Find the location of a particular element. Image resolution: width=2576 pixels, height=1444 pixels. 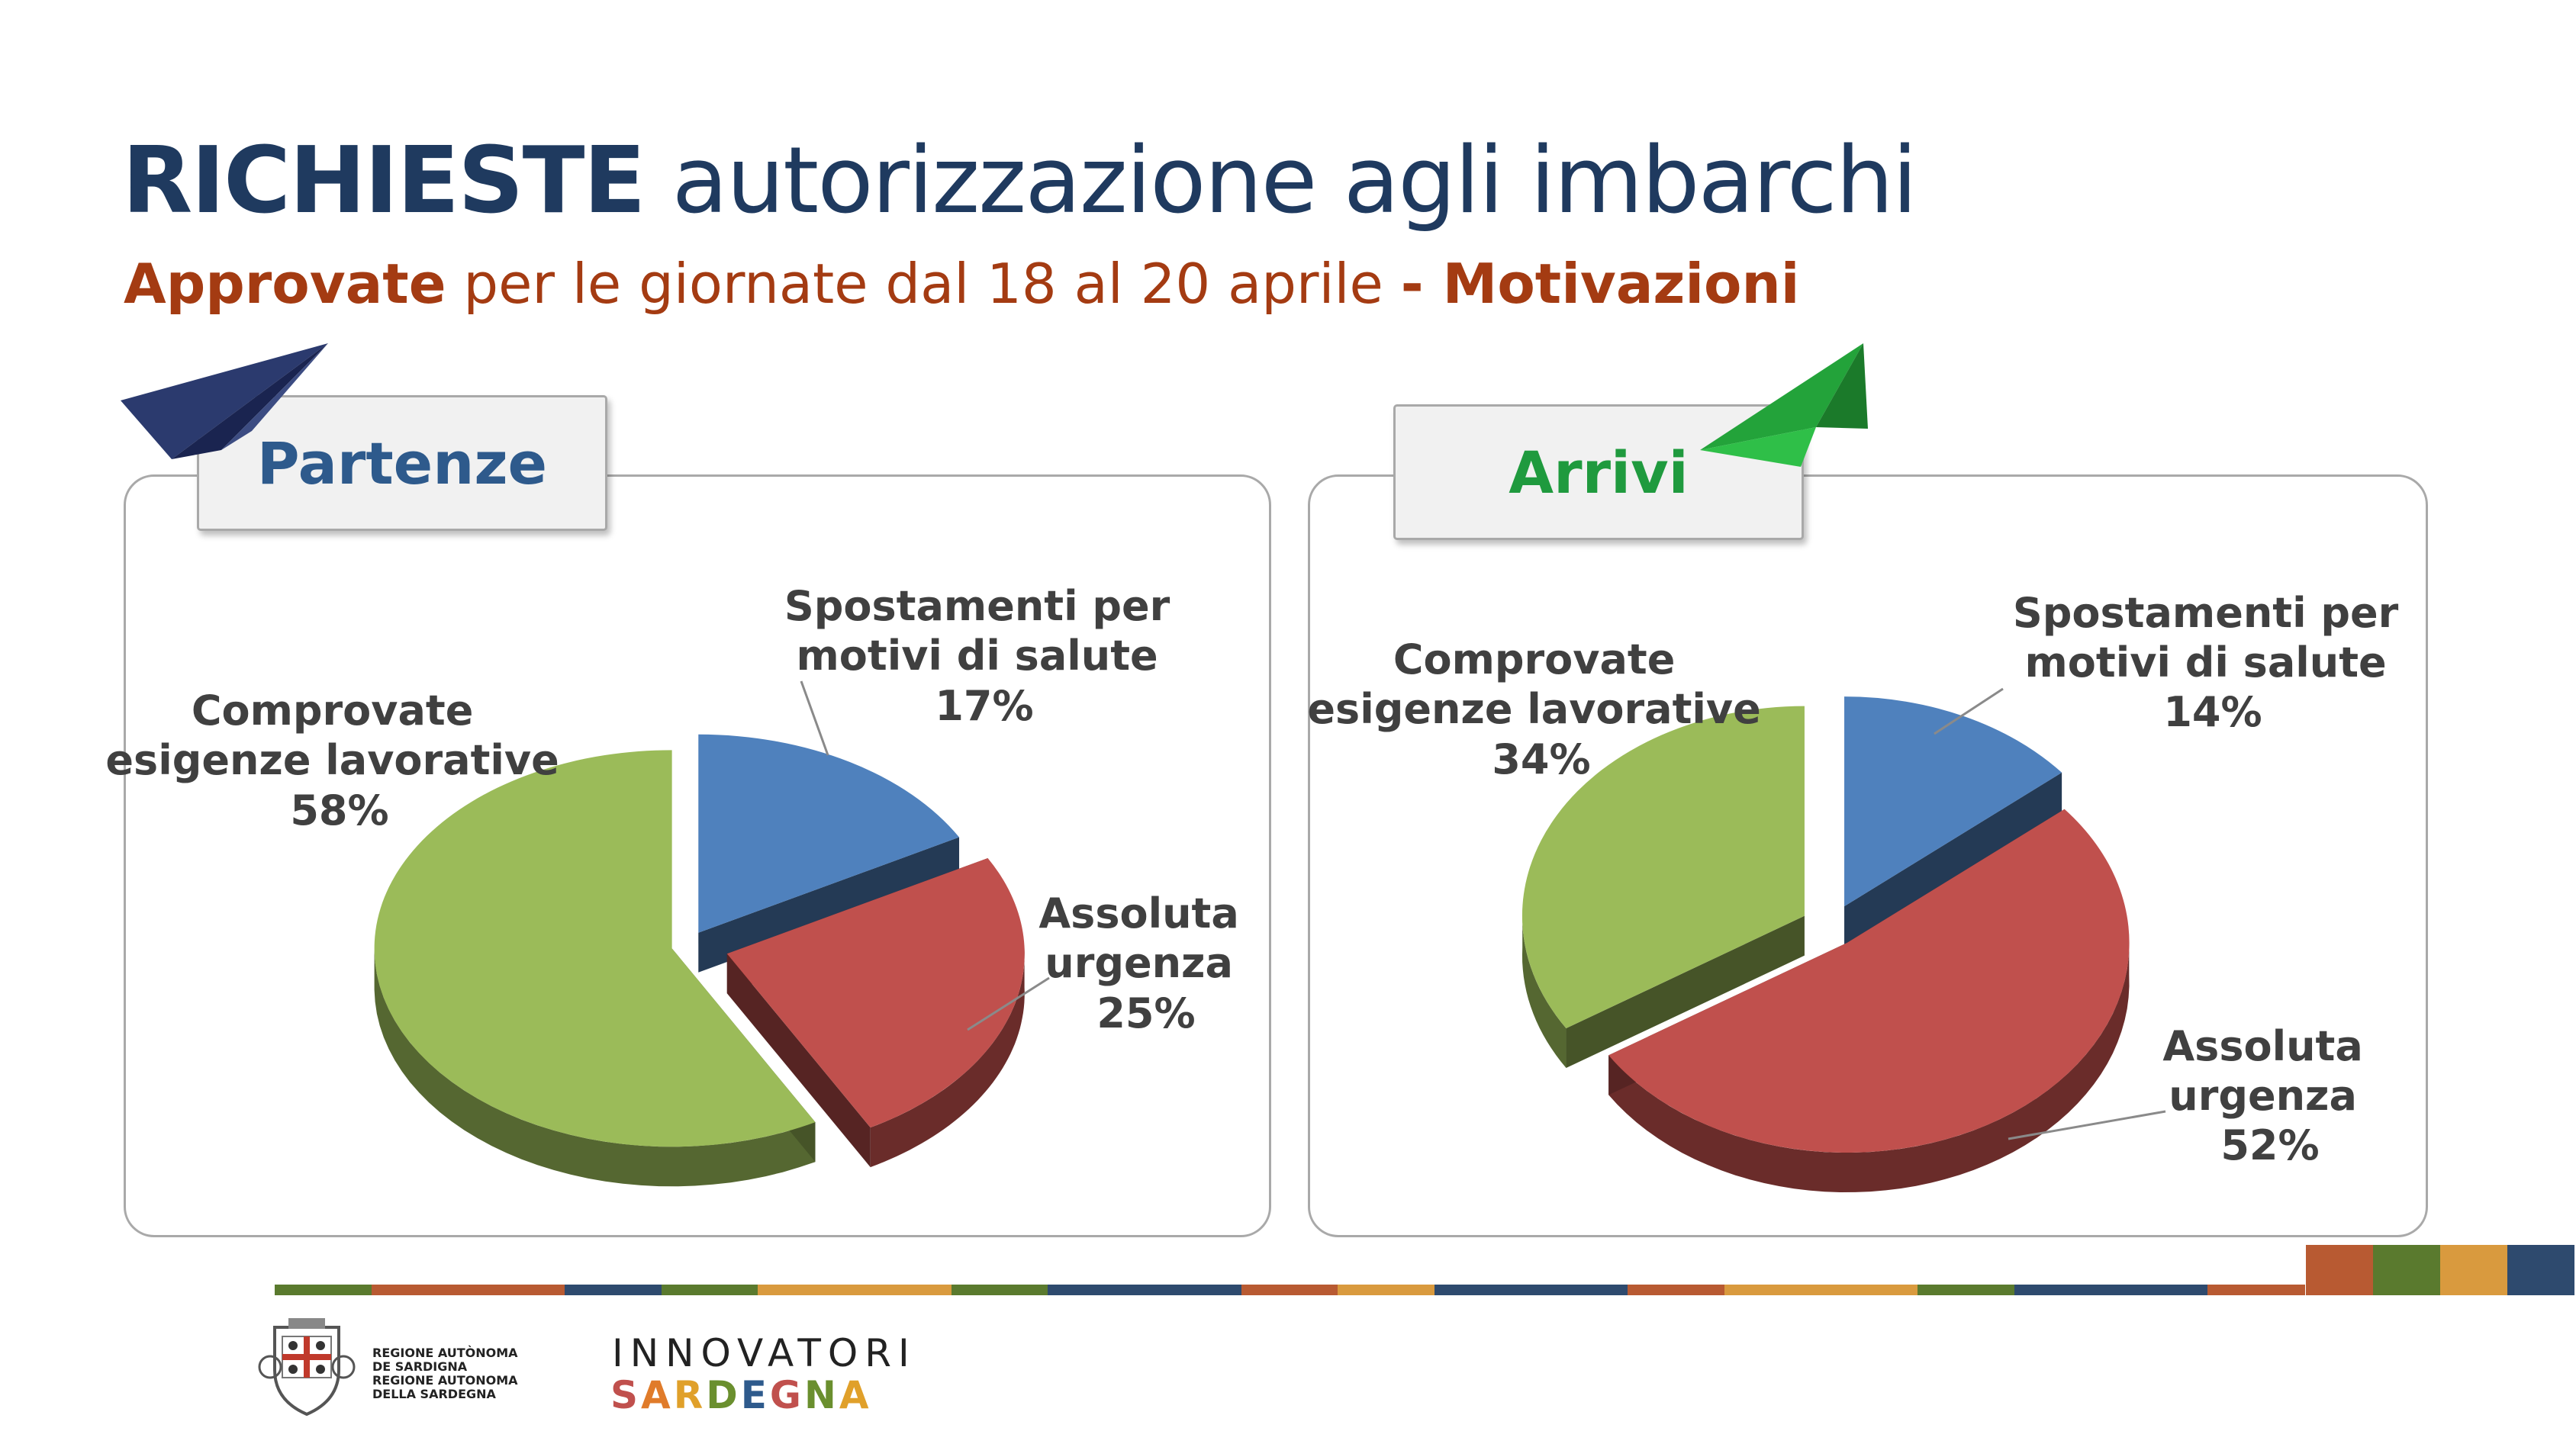

sardegna-logo-text: SARDEGNA is located at coordinates (741, 1395).